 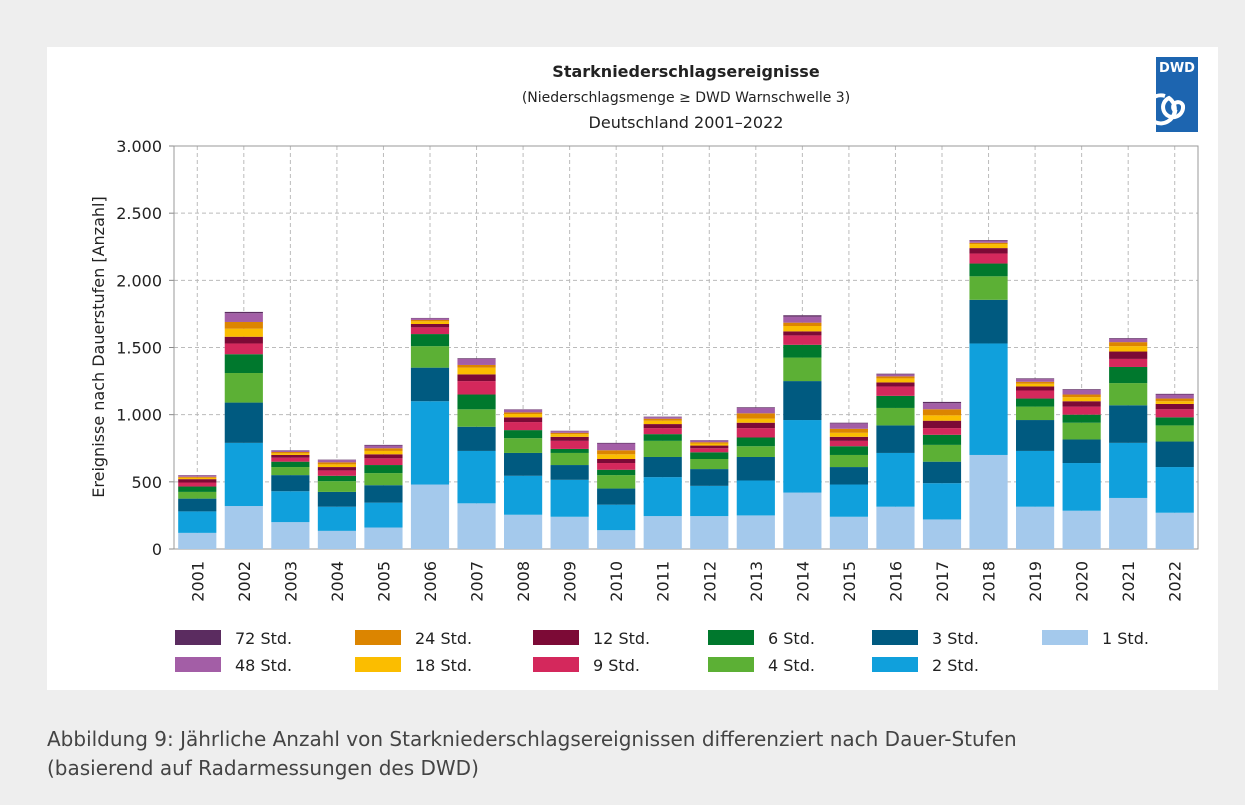 What do you see at coordinates (290, 581) in the screenshot?
I see `x-tick-label: 2003` at bounding box center [290, 581].